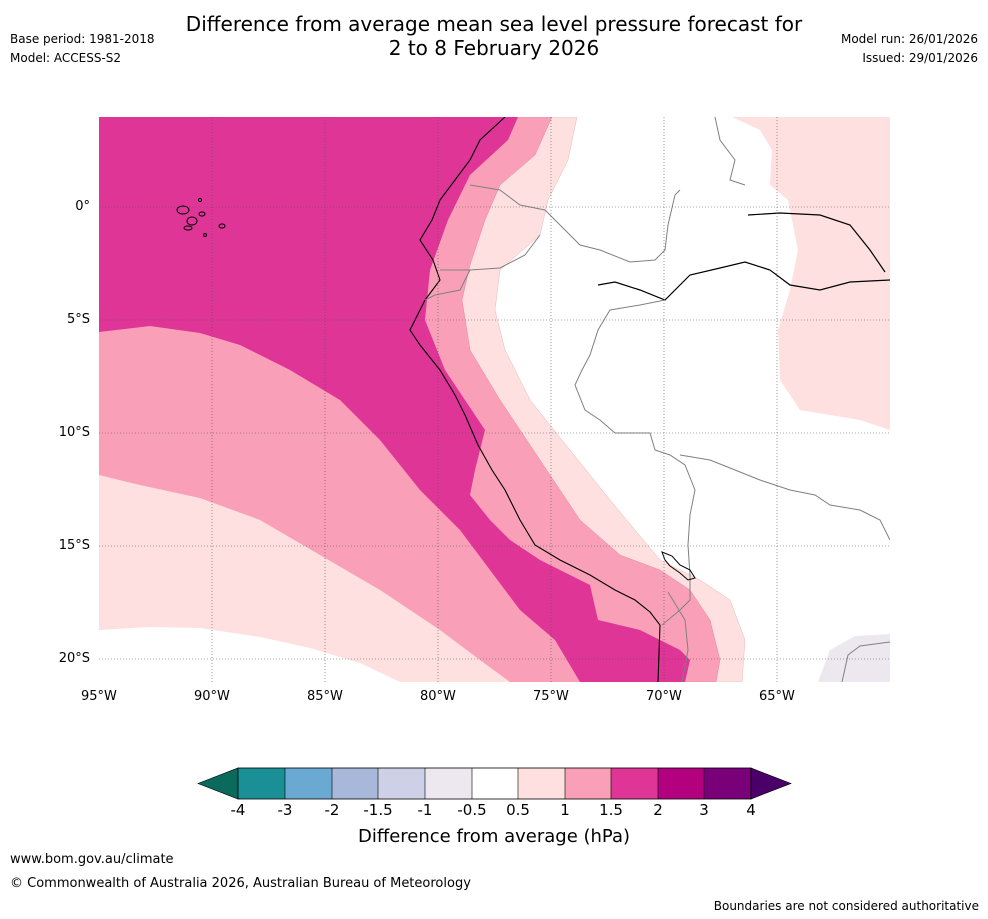 The image size is (988, 919). Describe the element at coordinates (494, 48) in the screenshot. I see `chart-title-line2: 2 to 8 February 2026` at that location.